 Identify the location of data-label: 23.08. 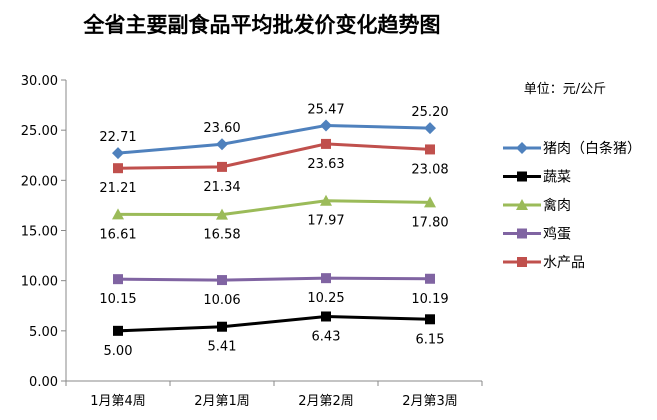
(429, 169).